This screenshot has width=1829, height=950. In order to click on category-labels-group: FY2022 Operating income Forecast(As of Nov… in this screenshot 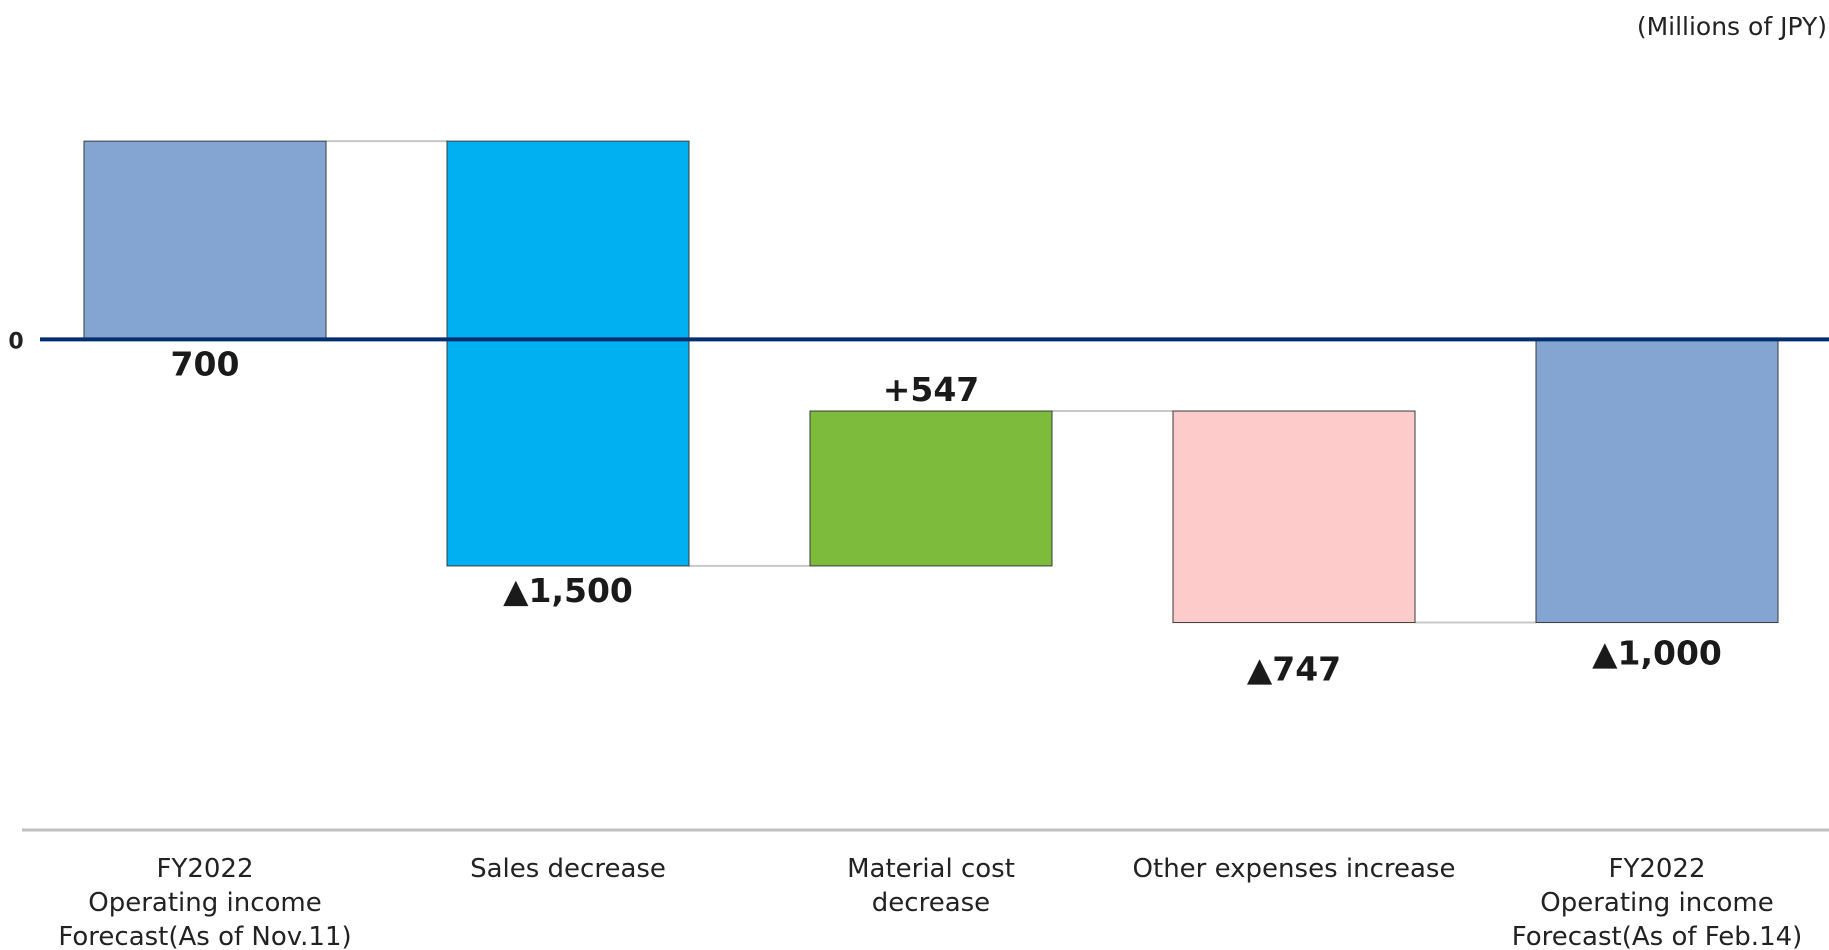, I will do `click(930, 902)`.